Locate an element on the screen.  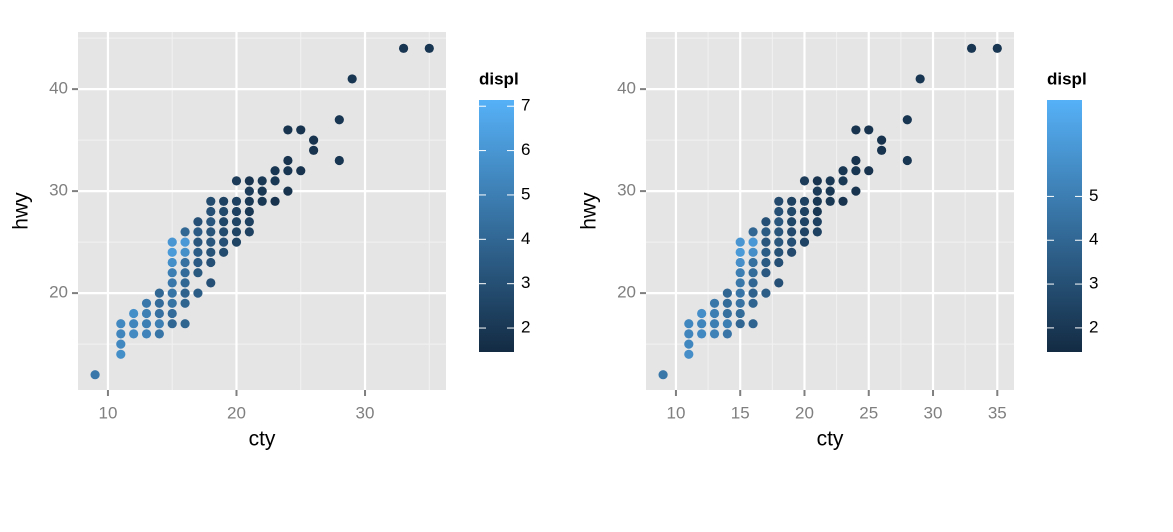
y-axis-title: hwy is located at coordinates (589, 211).